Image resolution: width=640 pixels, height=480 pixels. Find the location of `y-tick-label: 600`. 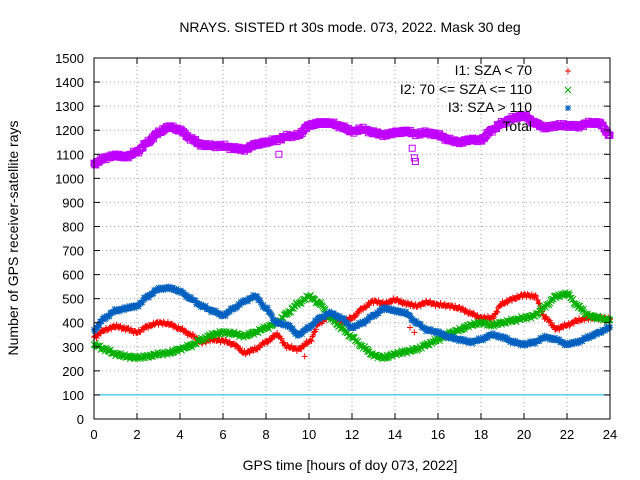

y-tick-label: 600 is located at coordinates (73, 275).